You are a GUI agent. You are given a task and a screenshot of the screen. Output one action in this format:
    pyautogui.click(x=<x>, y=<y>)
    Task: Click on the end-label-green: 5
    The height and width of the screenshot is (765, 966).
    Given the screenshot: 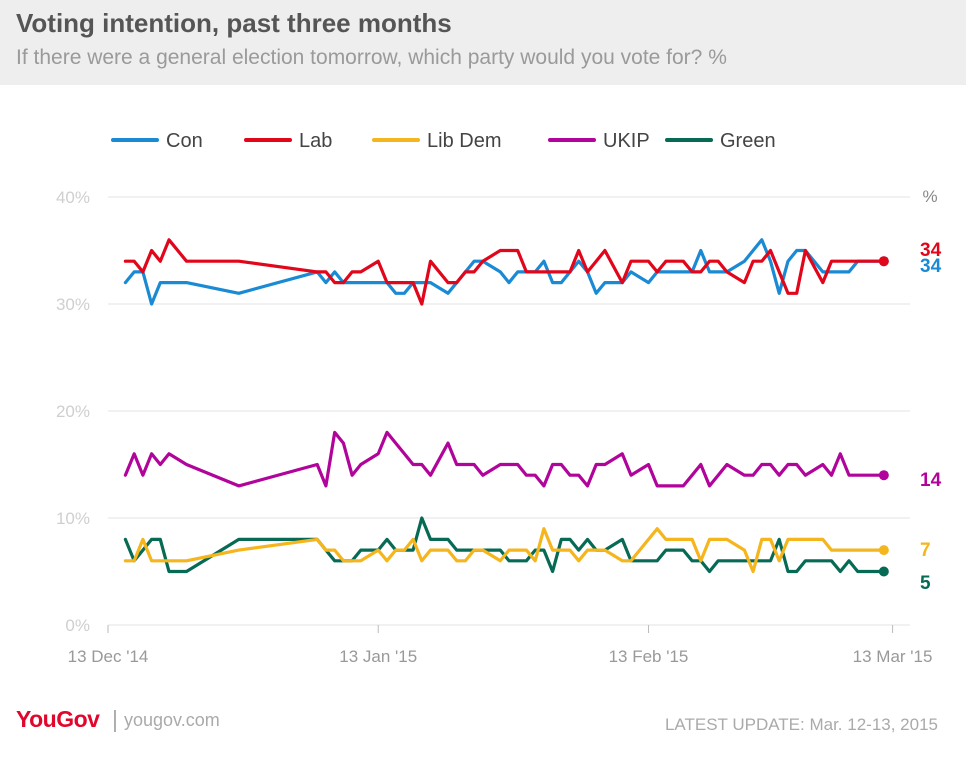 What is the action you would take?
    pyautogui.click(x=925, y=583)
    